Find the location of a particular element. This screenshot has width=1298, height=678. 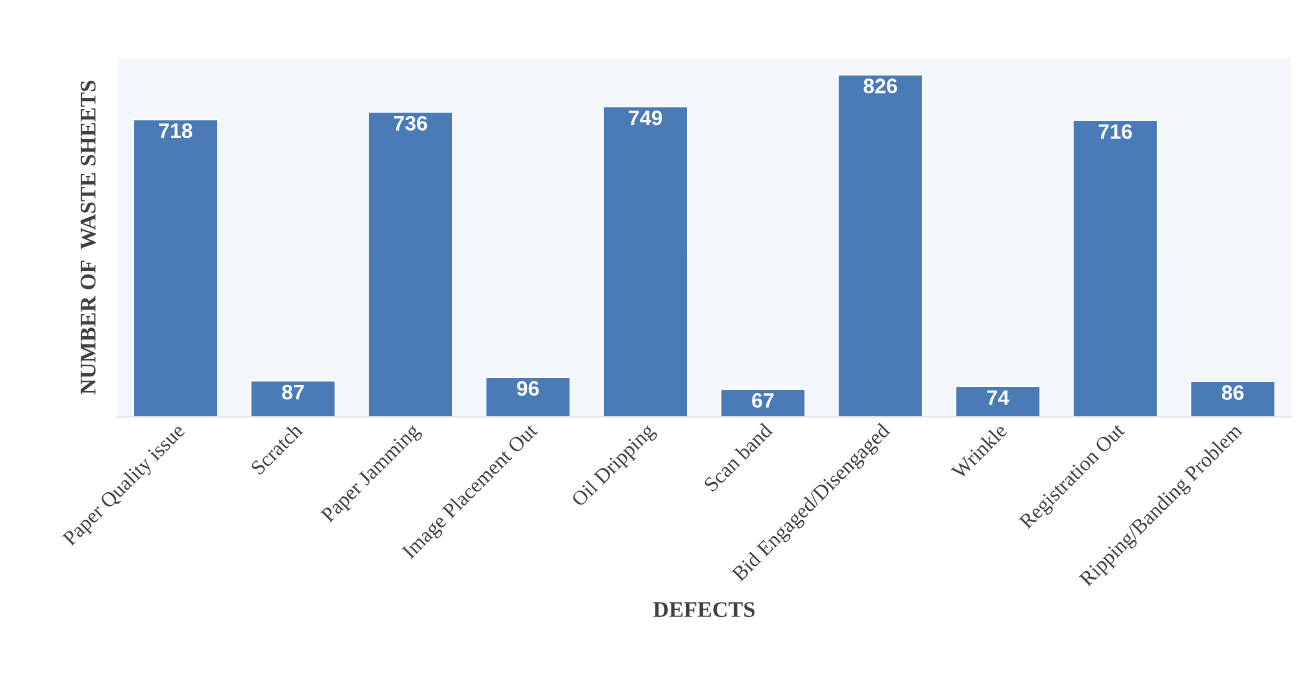

data-label: 718 is located at coordinates (176, 131).